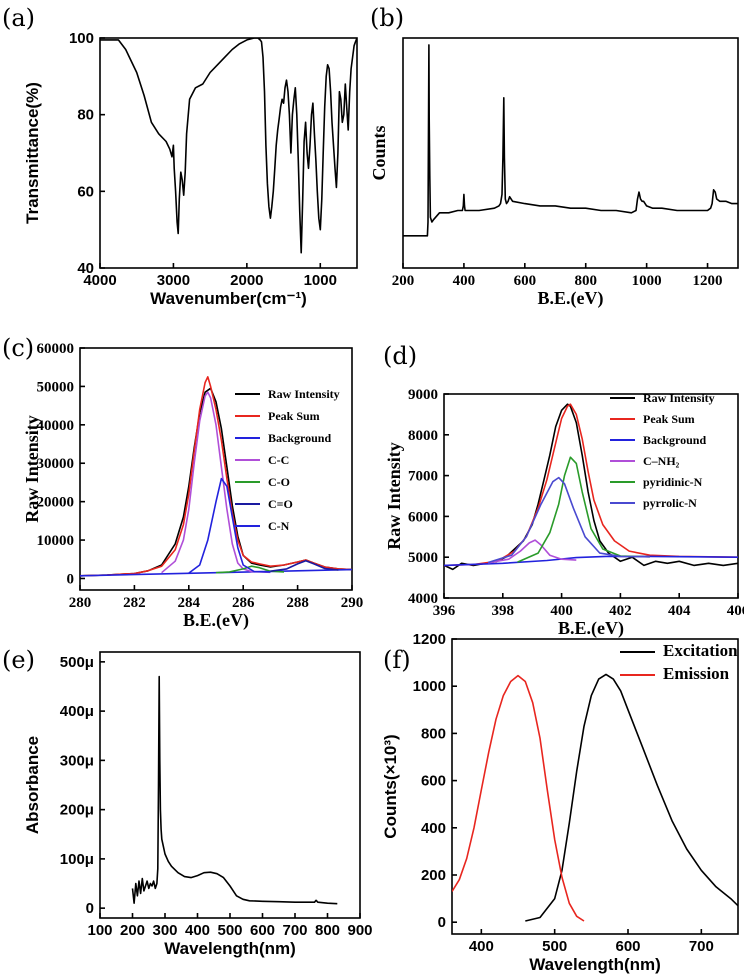 This screenshot has height=974, width=744. Describe the element at coordinates (661, 461) in the screenshot. I see `legend-label: C–NH₂` at that location.